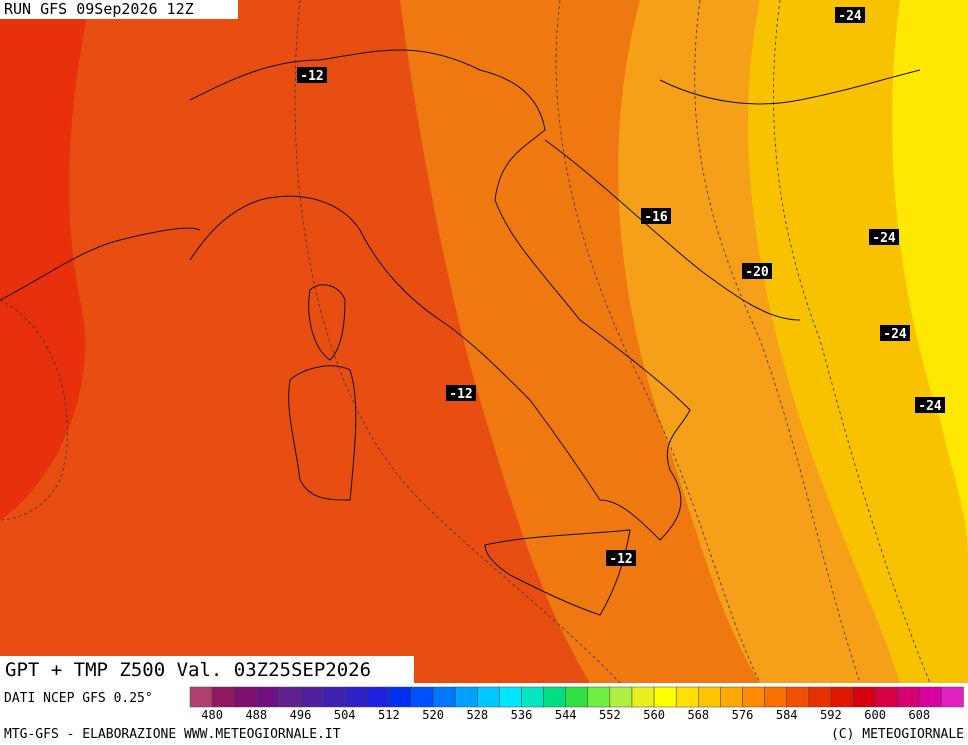 The height and width of the screenshot is (745, 968). What do you see at coordinates (610, 715) in the screenshot?
I see `colorbar-label: 552` at bounding box center [610, 715].